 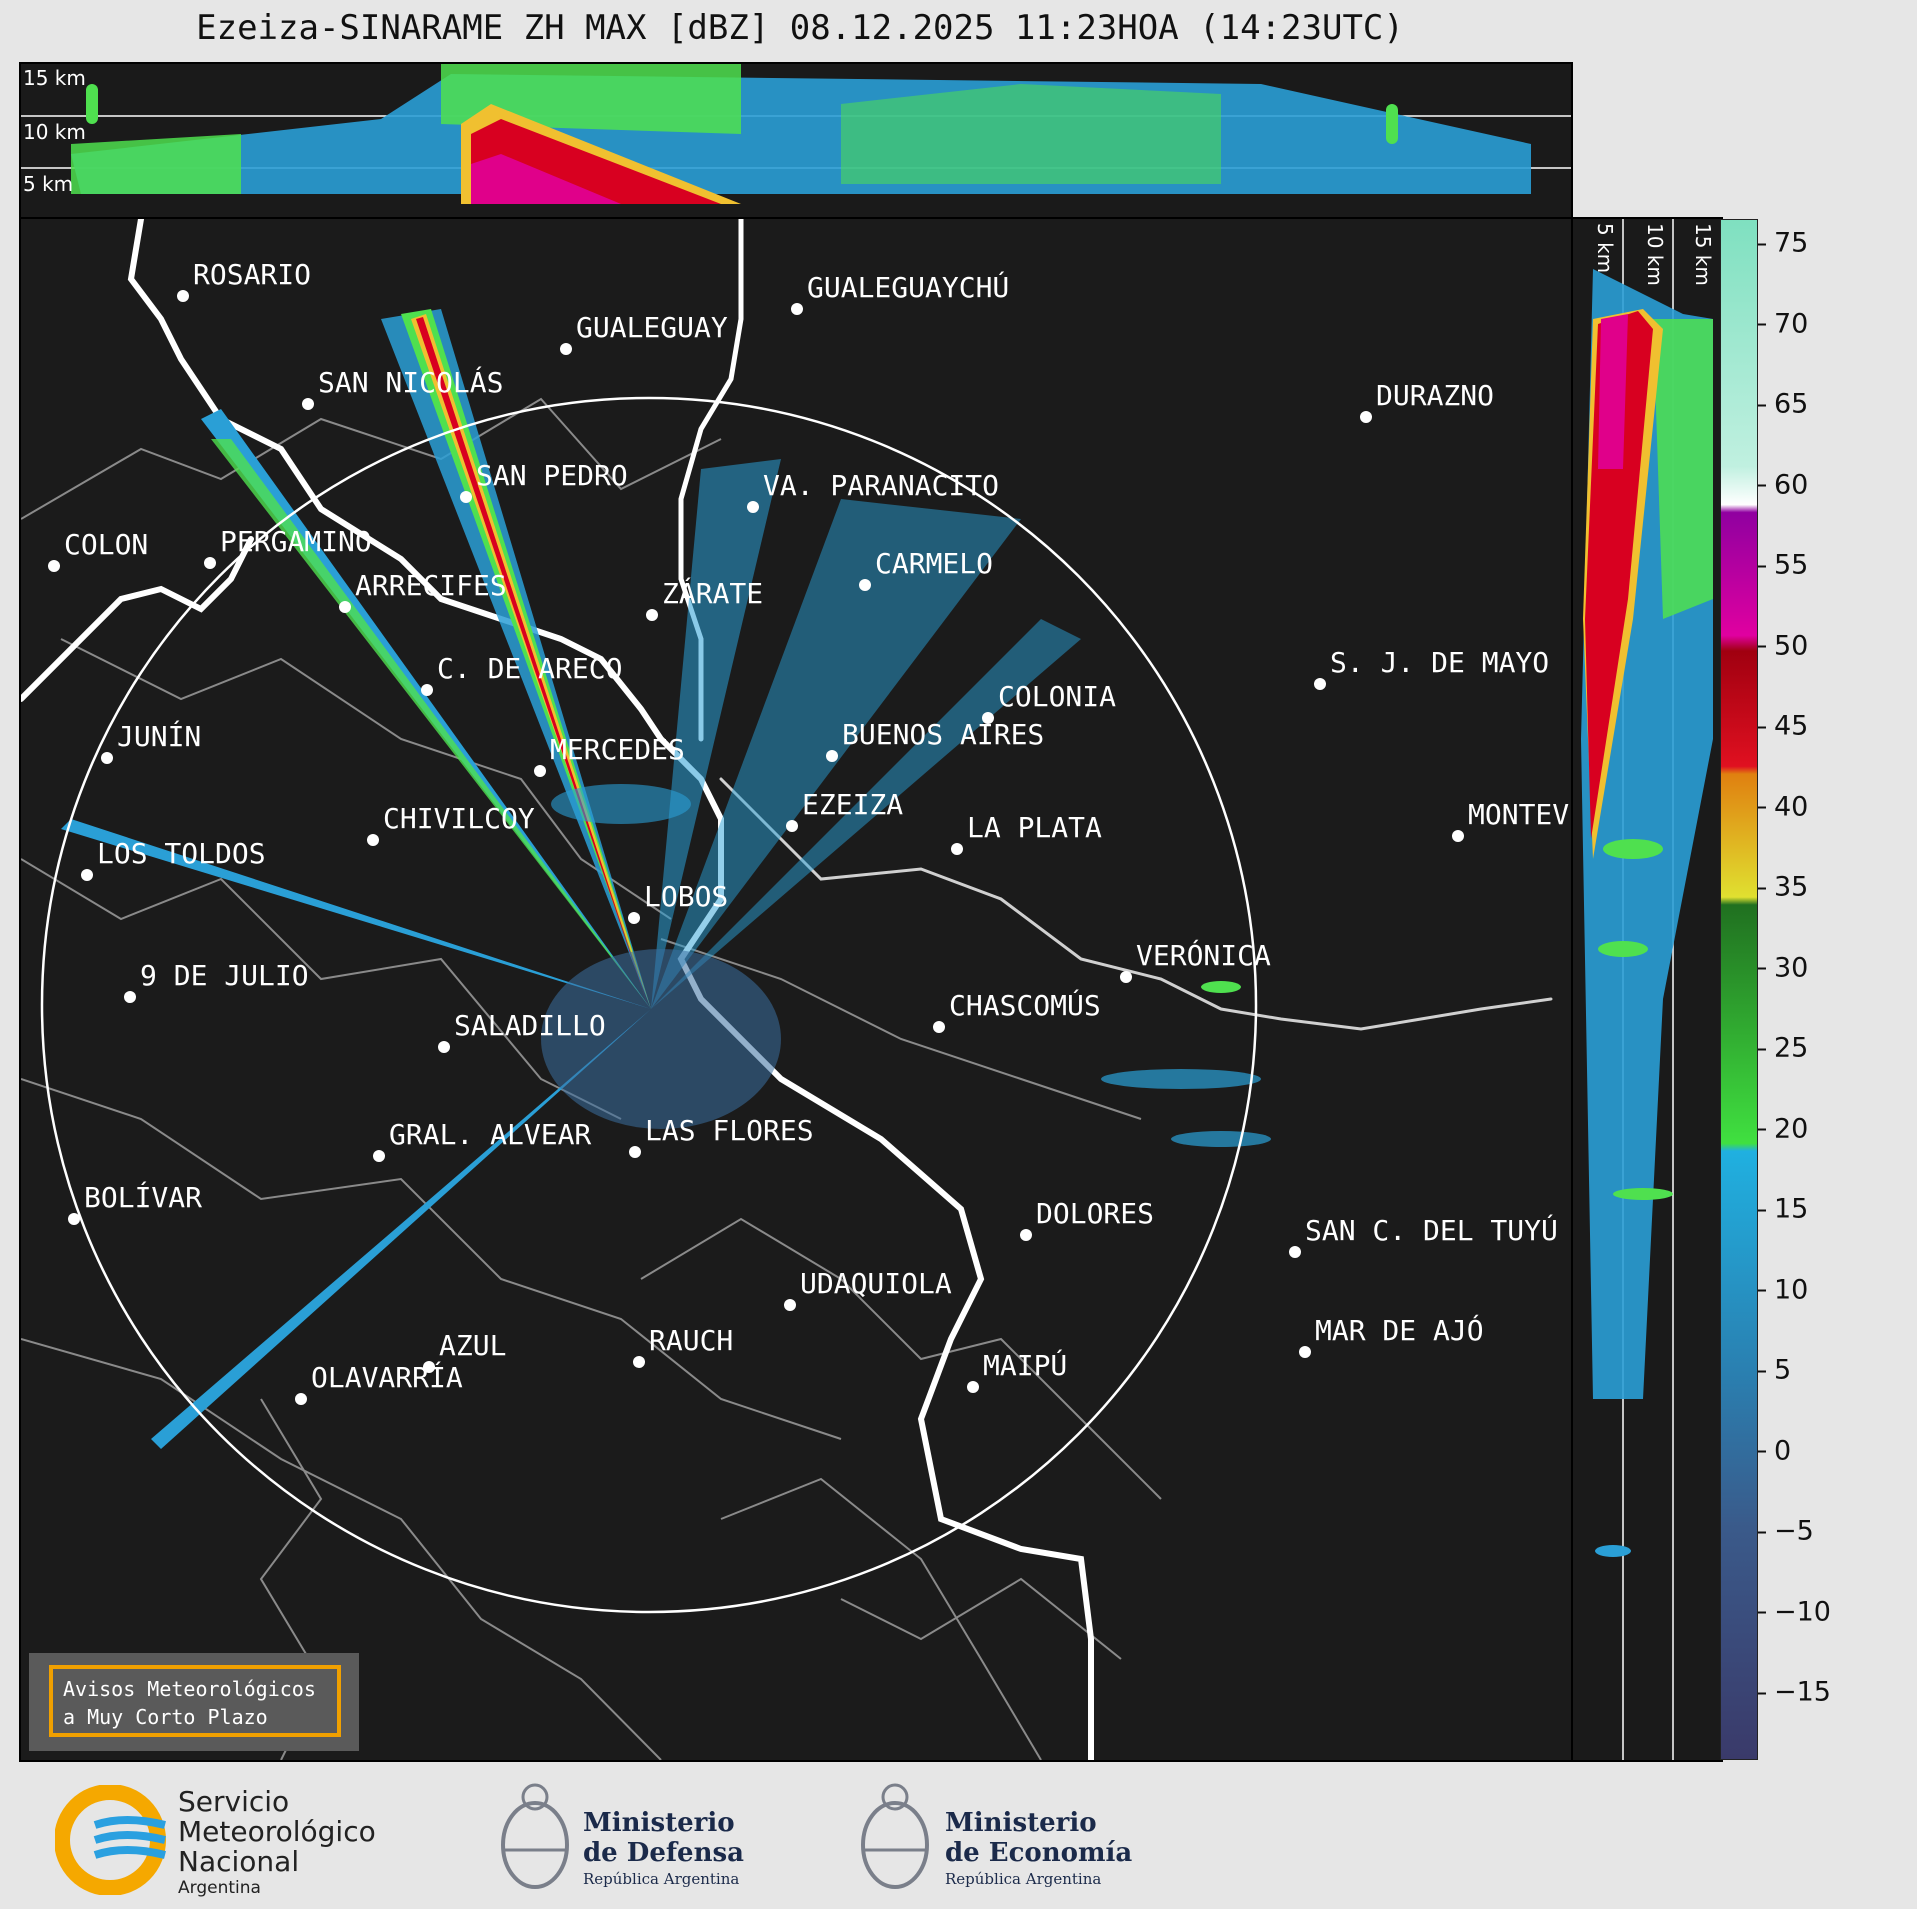 I want to click on colorbar-tick-label: 0, so click(x=1774, y=1450).